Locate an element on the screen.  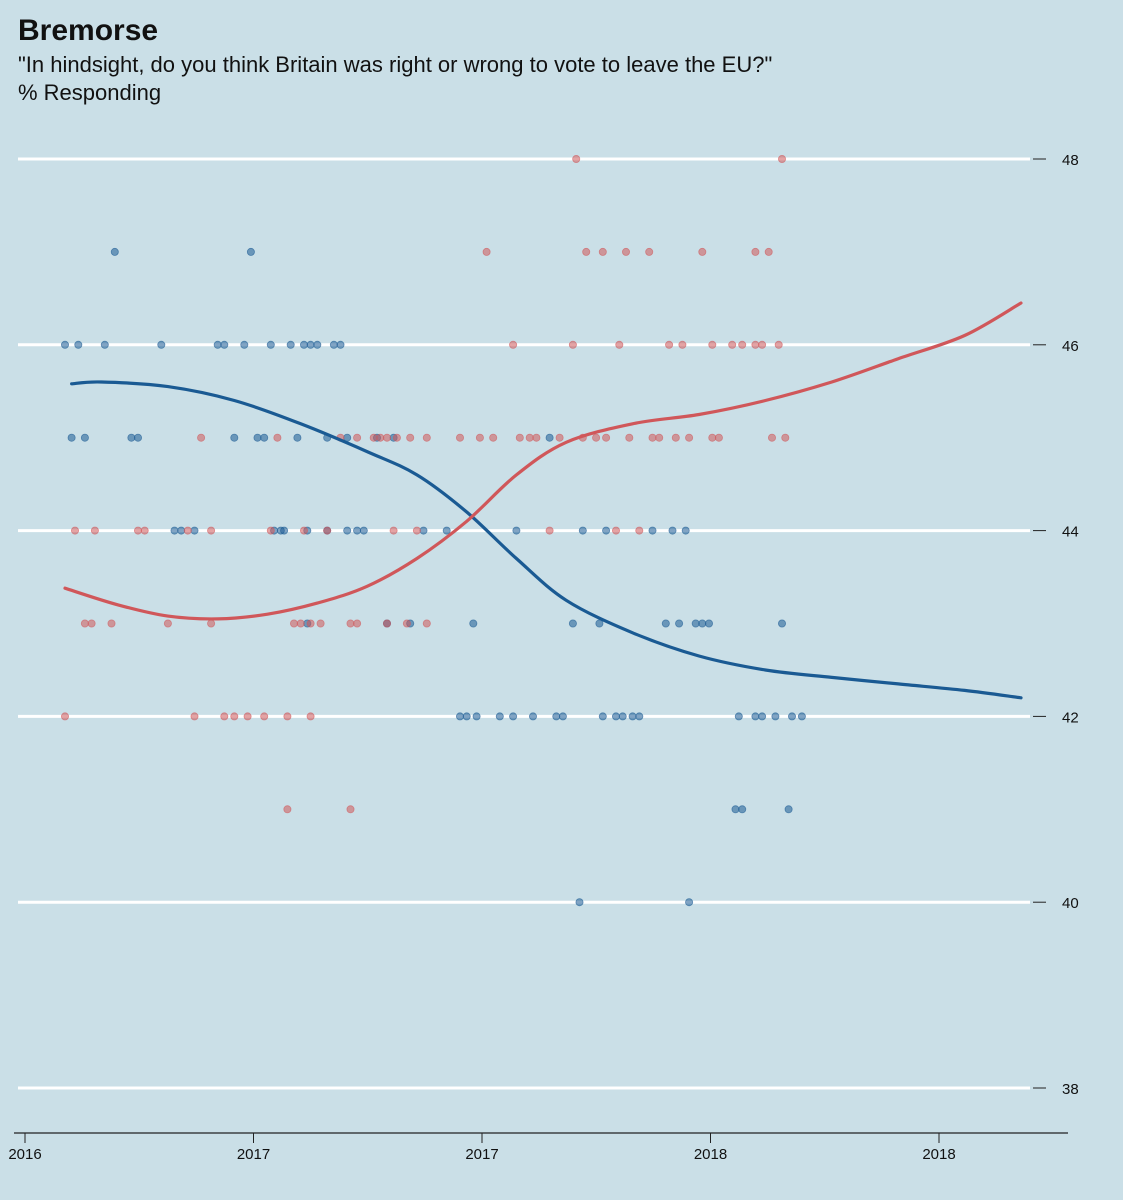
y-tick-label: 40 is located at coordinates (1070, 903).